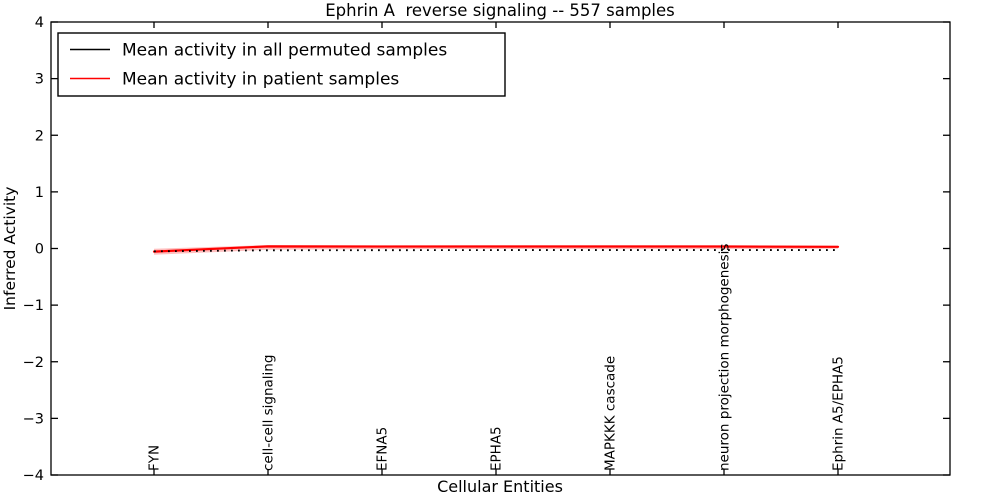  Describe the element at coordinates (500, 486) in the screenshot. I see `x-axis-label: Cellular Entities` at that location.